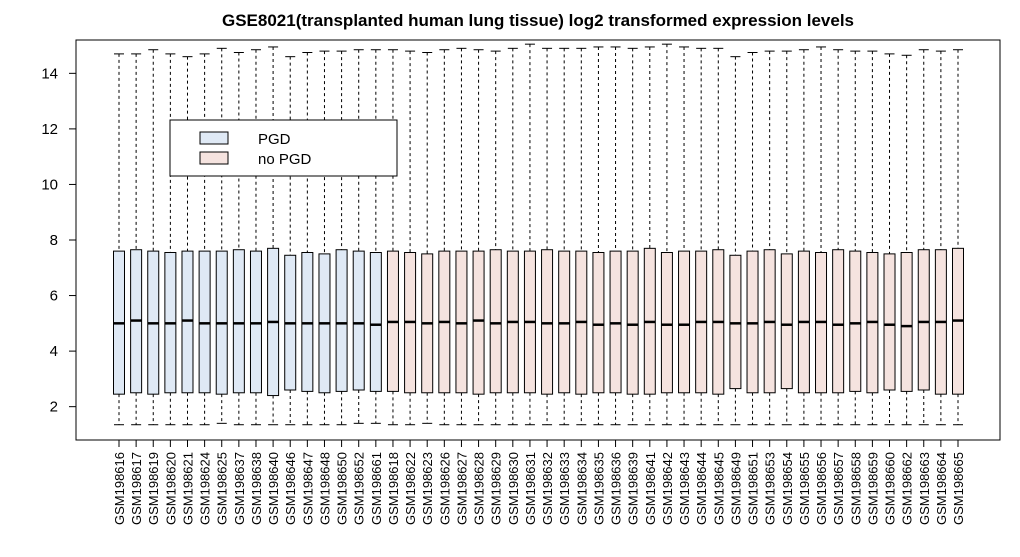  What do you see at coordinates (285, 159) in the screenshot?
I see `legend-label-no-pgd: no PGD` at bounding box center [285, 159].